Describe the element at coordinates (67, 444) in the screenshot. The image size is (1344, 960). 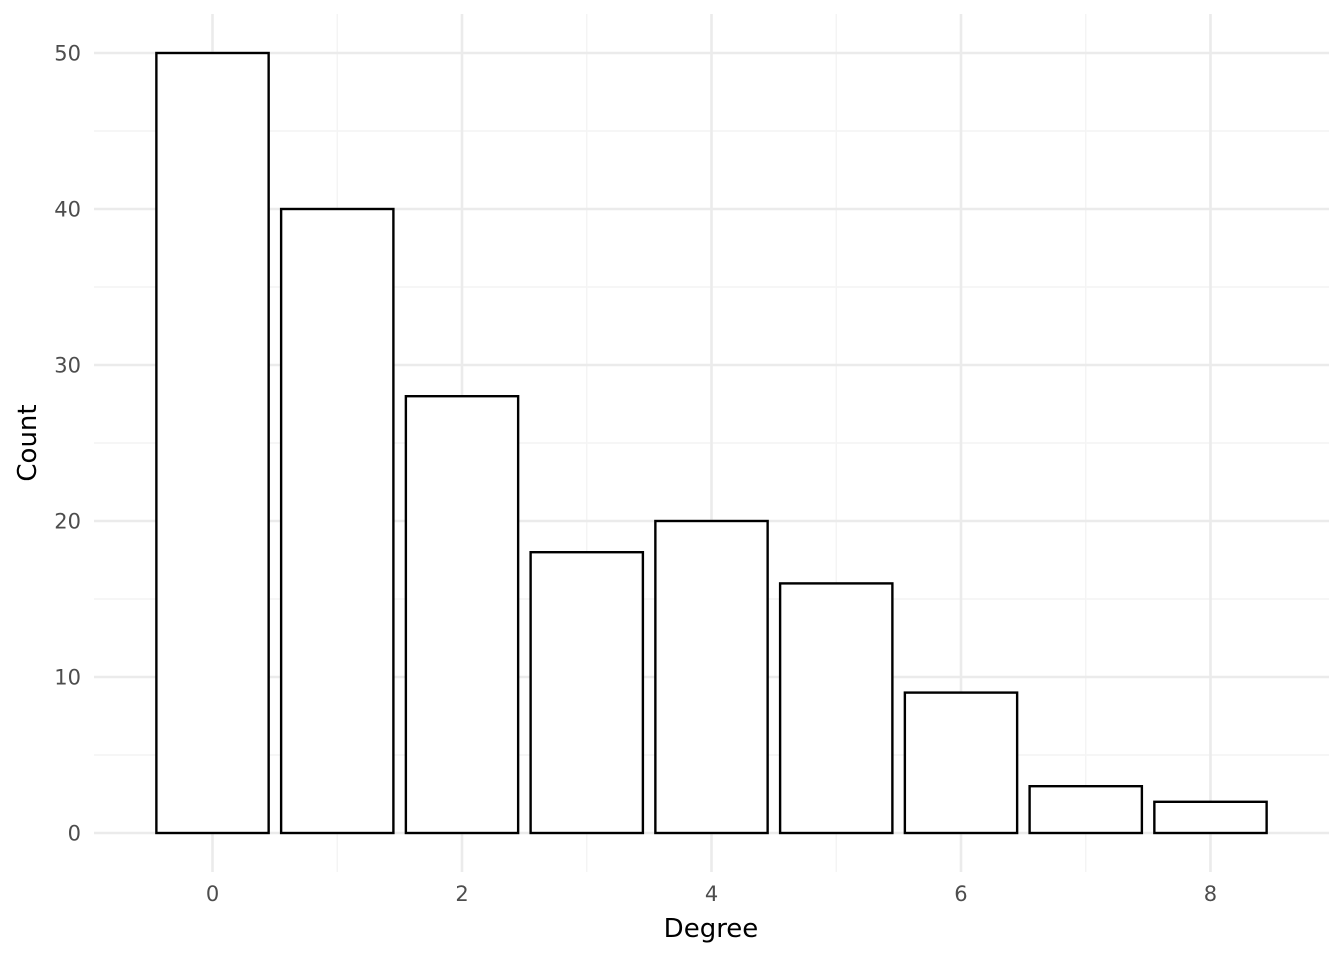
I see `y-axis-ticks: 0 10 20 30 40 50` at that location.